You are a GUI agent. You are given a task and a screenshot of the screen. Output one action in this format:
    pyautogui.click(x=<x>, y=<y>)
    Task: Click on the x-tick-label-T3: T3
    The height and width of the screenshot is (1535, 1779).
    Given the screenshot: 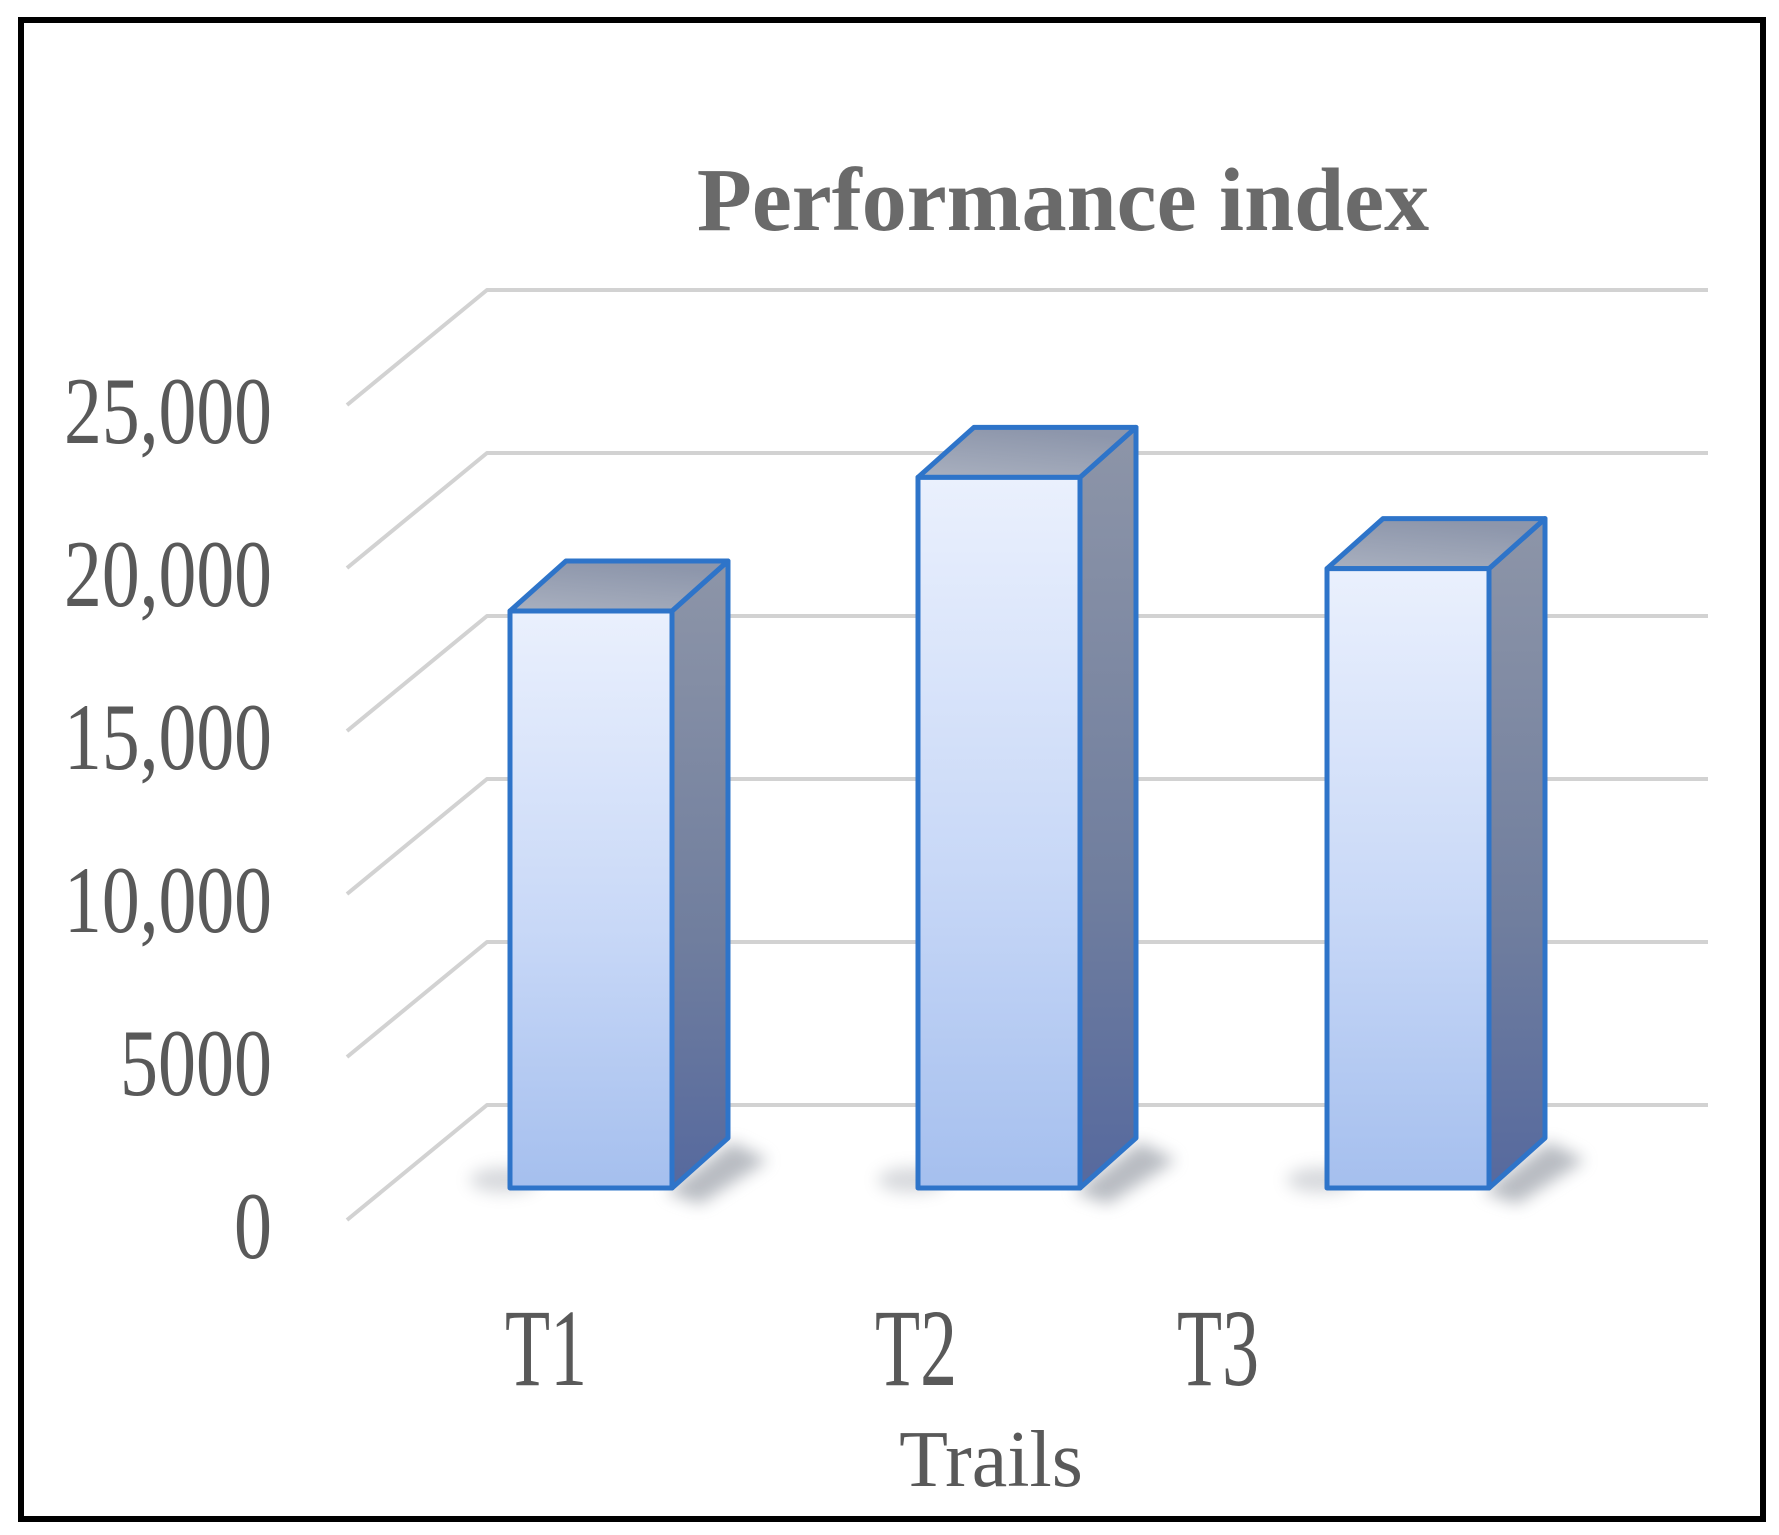 What is the action you would take?
    pyautogui.click(x=1218, y=1348)
    